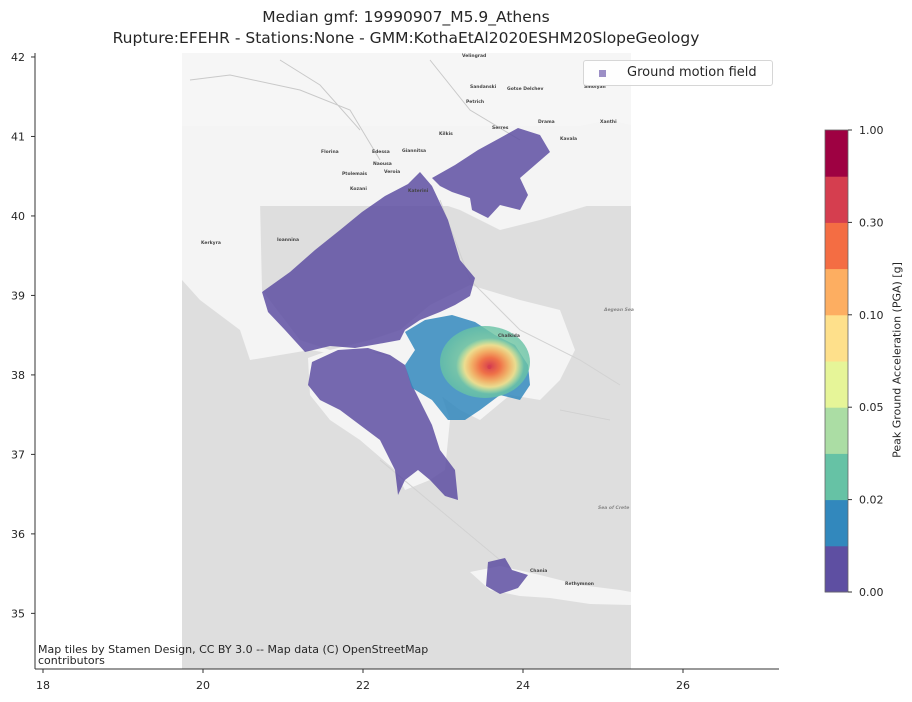 Image resolution: width=912 pixels, height=702 pixels. Describe the element at coordinates (368, 262) in the screenshot. I see `field-mainland-low` at that location.